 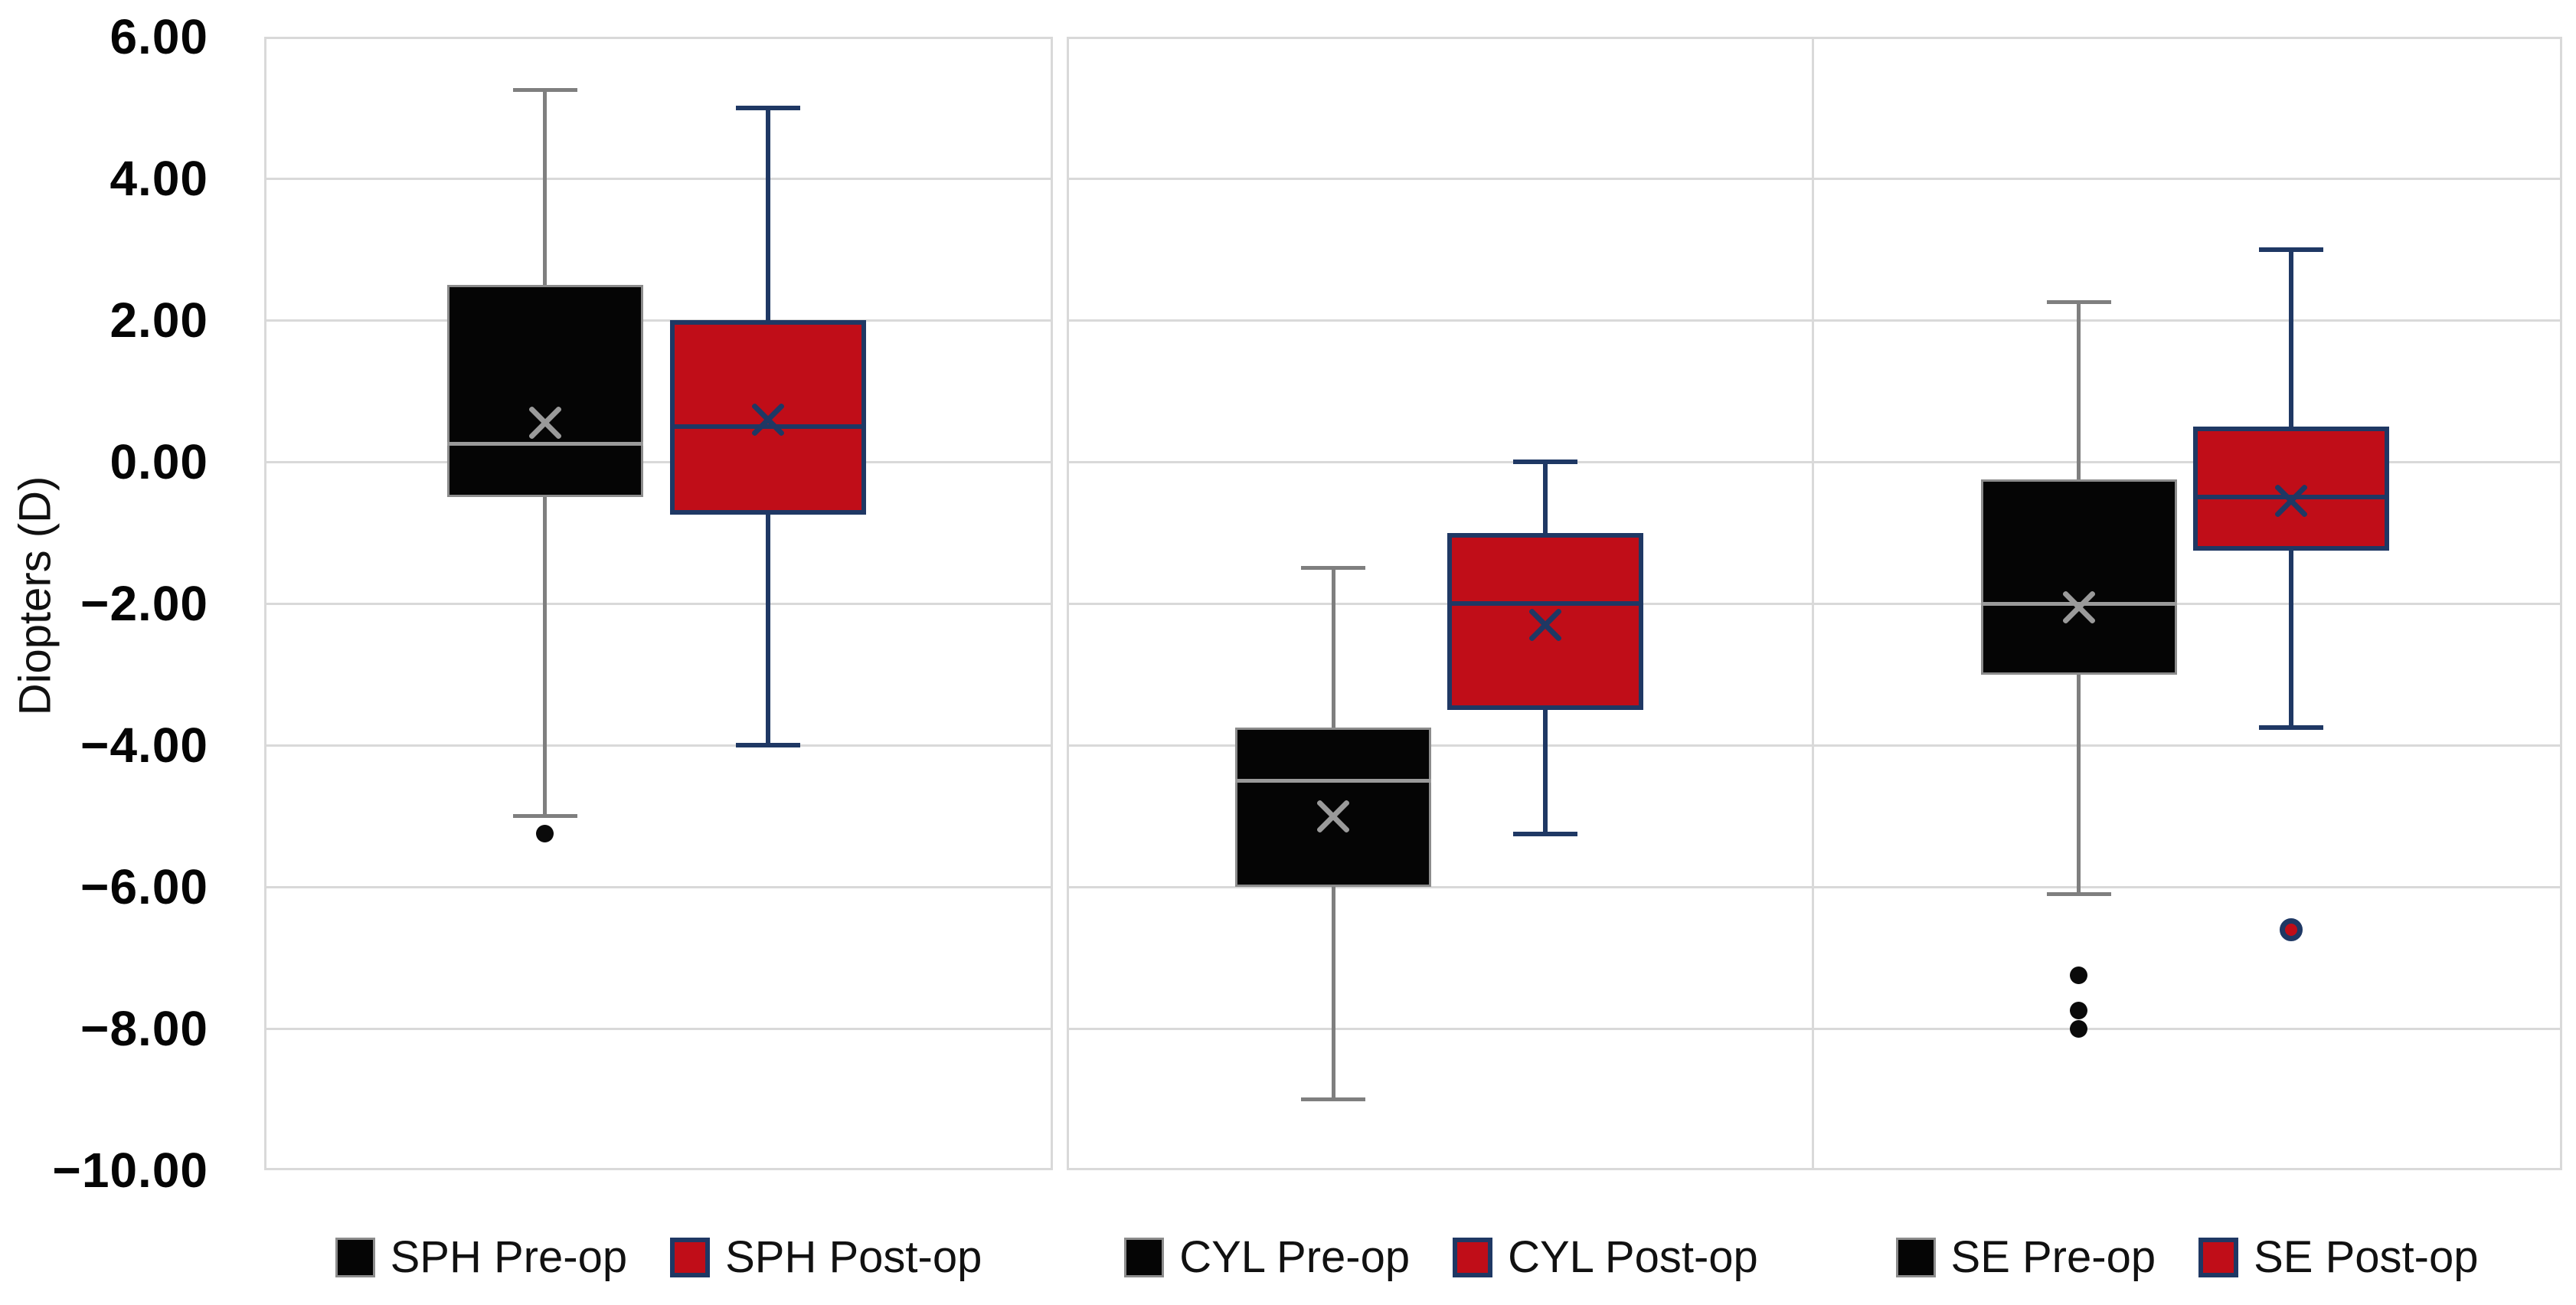 I want to click on y-tick-label: 6.00, so click(x=159, y=37).